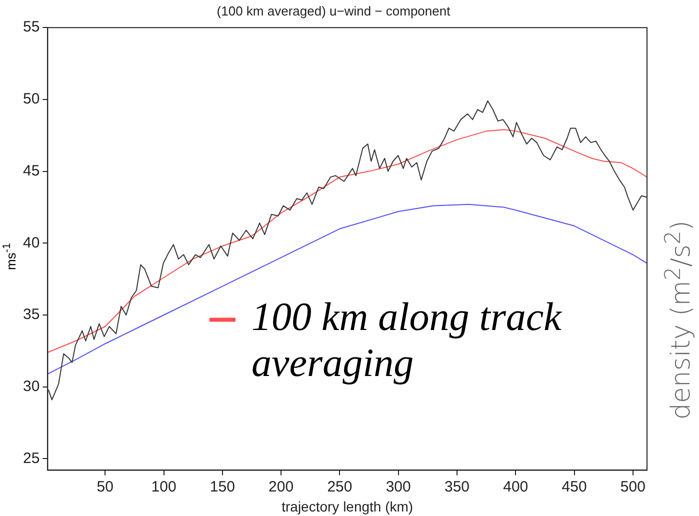  Describe the element at coordinates (348, 506) in the screenshot. I see `x-axis-title: trajectory length (km)` at that location.